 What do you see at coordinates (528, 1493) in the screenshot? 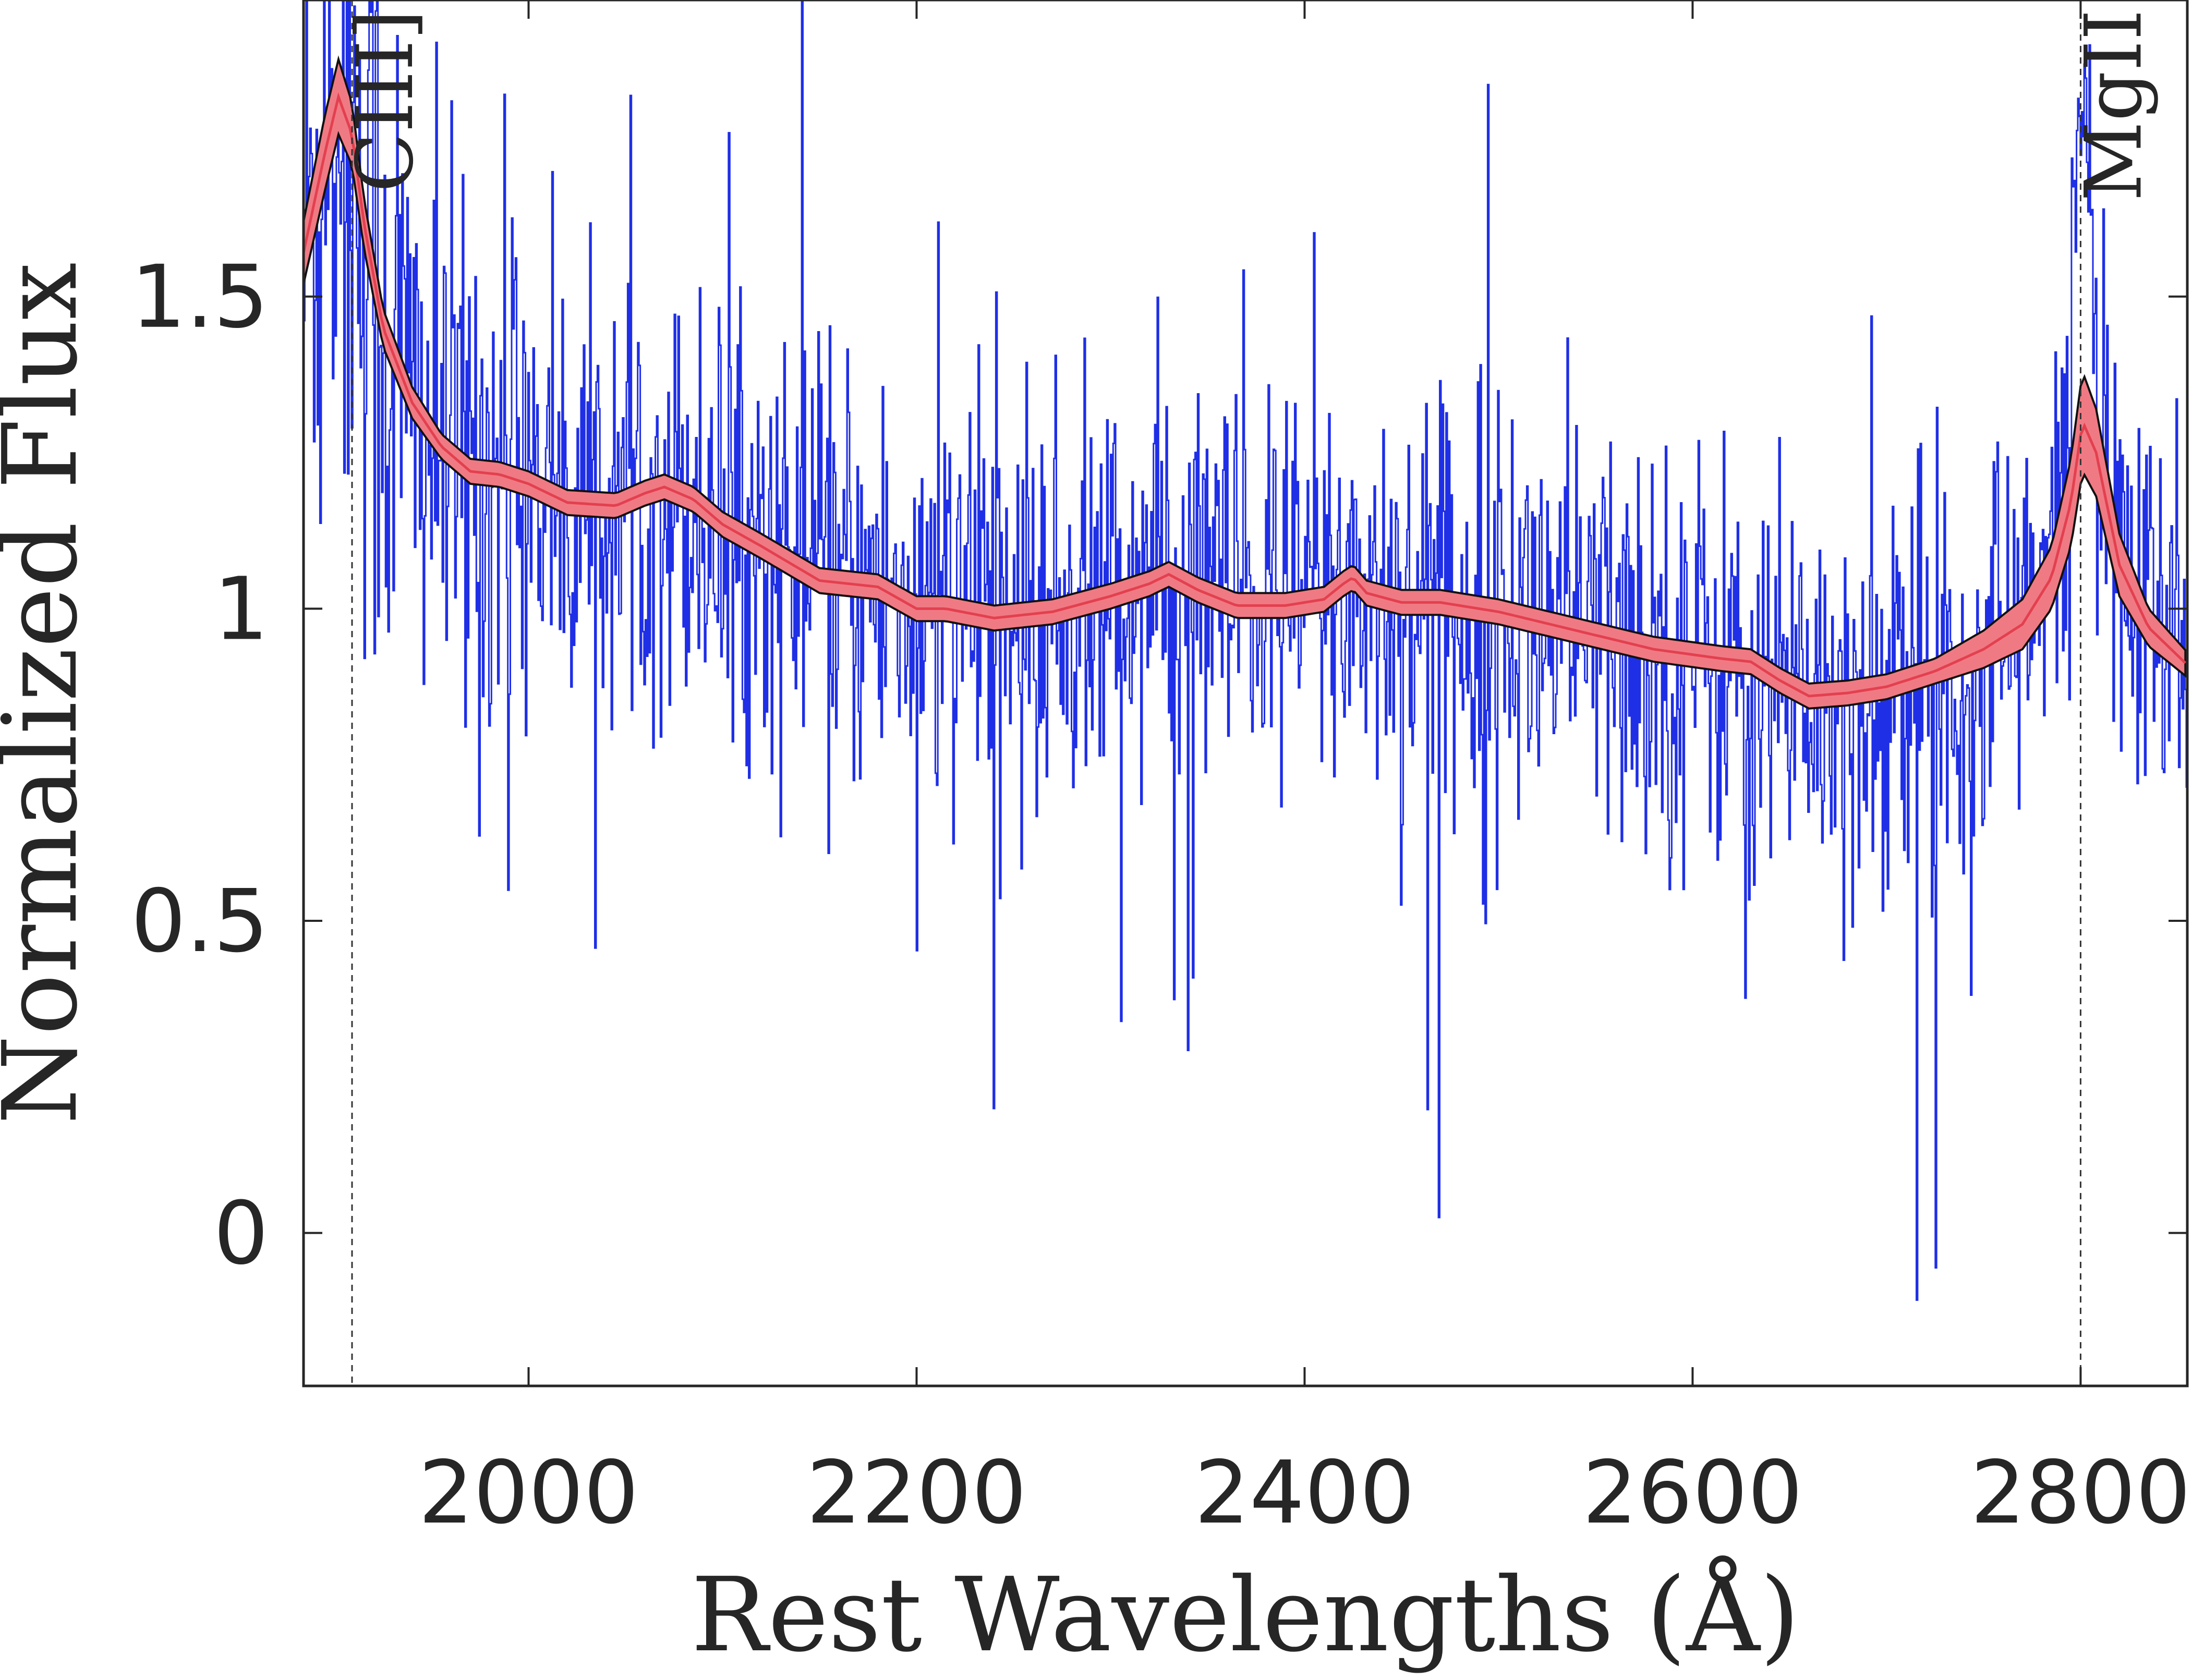
I see `x-tick-label: 2000` at bounding box center [528, 1493].